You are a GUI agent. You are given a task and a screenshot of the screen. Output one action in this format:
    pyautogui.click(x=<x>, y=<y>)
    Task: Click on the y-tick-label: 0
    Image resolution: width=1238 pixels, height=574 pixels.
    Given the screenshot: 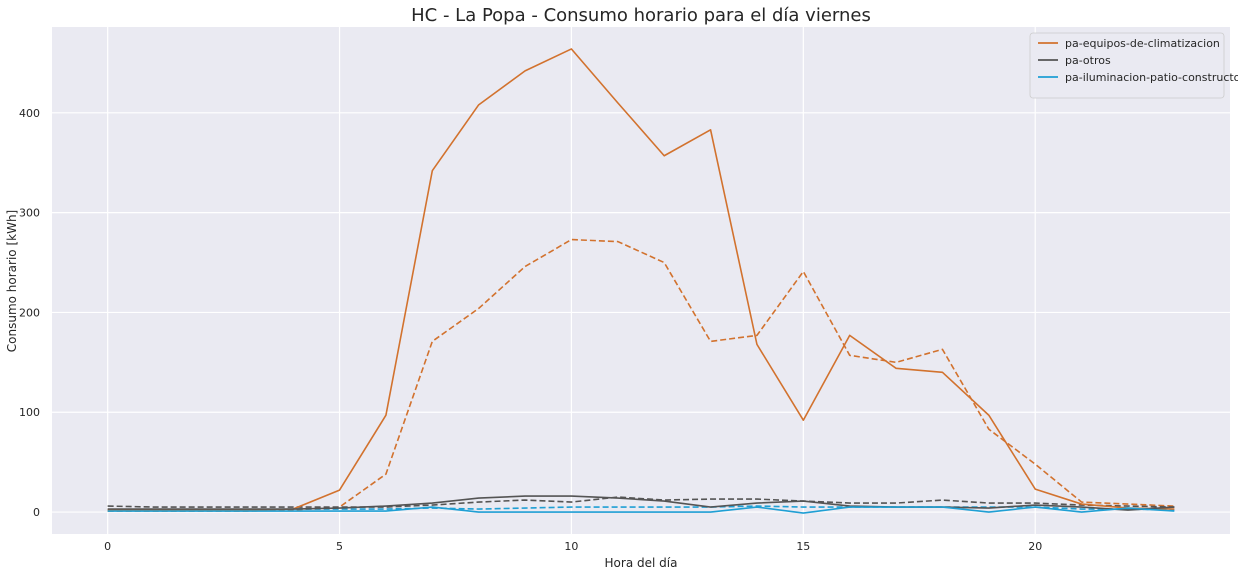 What is the action you would take?
    pyautogui.click(x=36, y=512)
    